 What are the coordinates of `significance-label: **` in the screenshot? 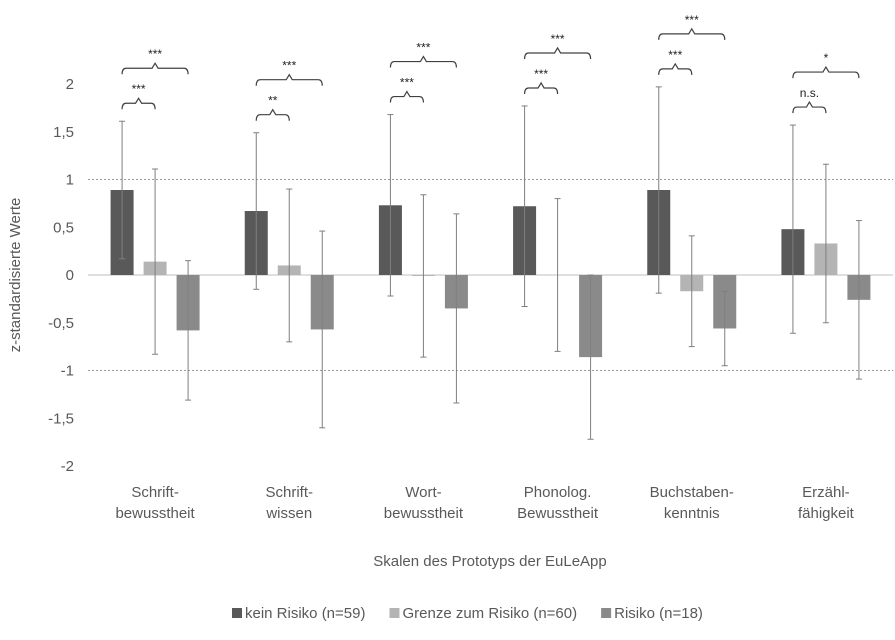 It's located at (273, 101).